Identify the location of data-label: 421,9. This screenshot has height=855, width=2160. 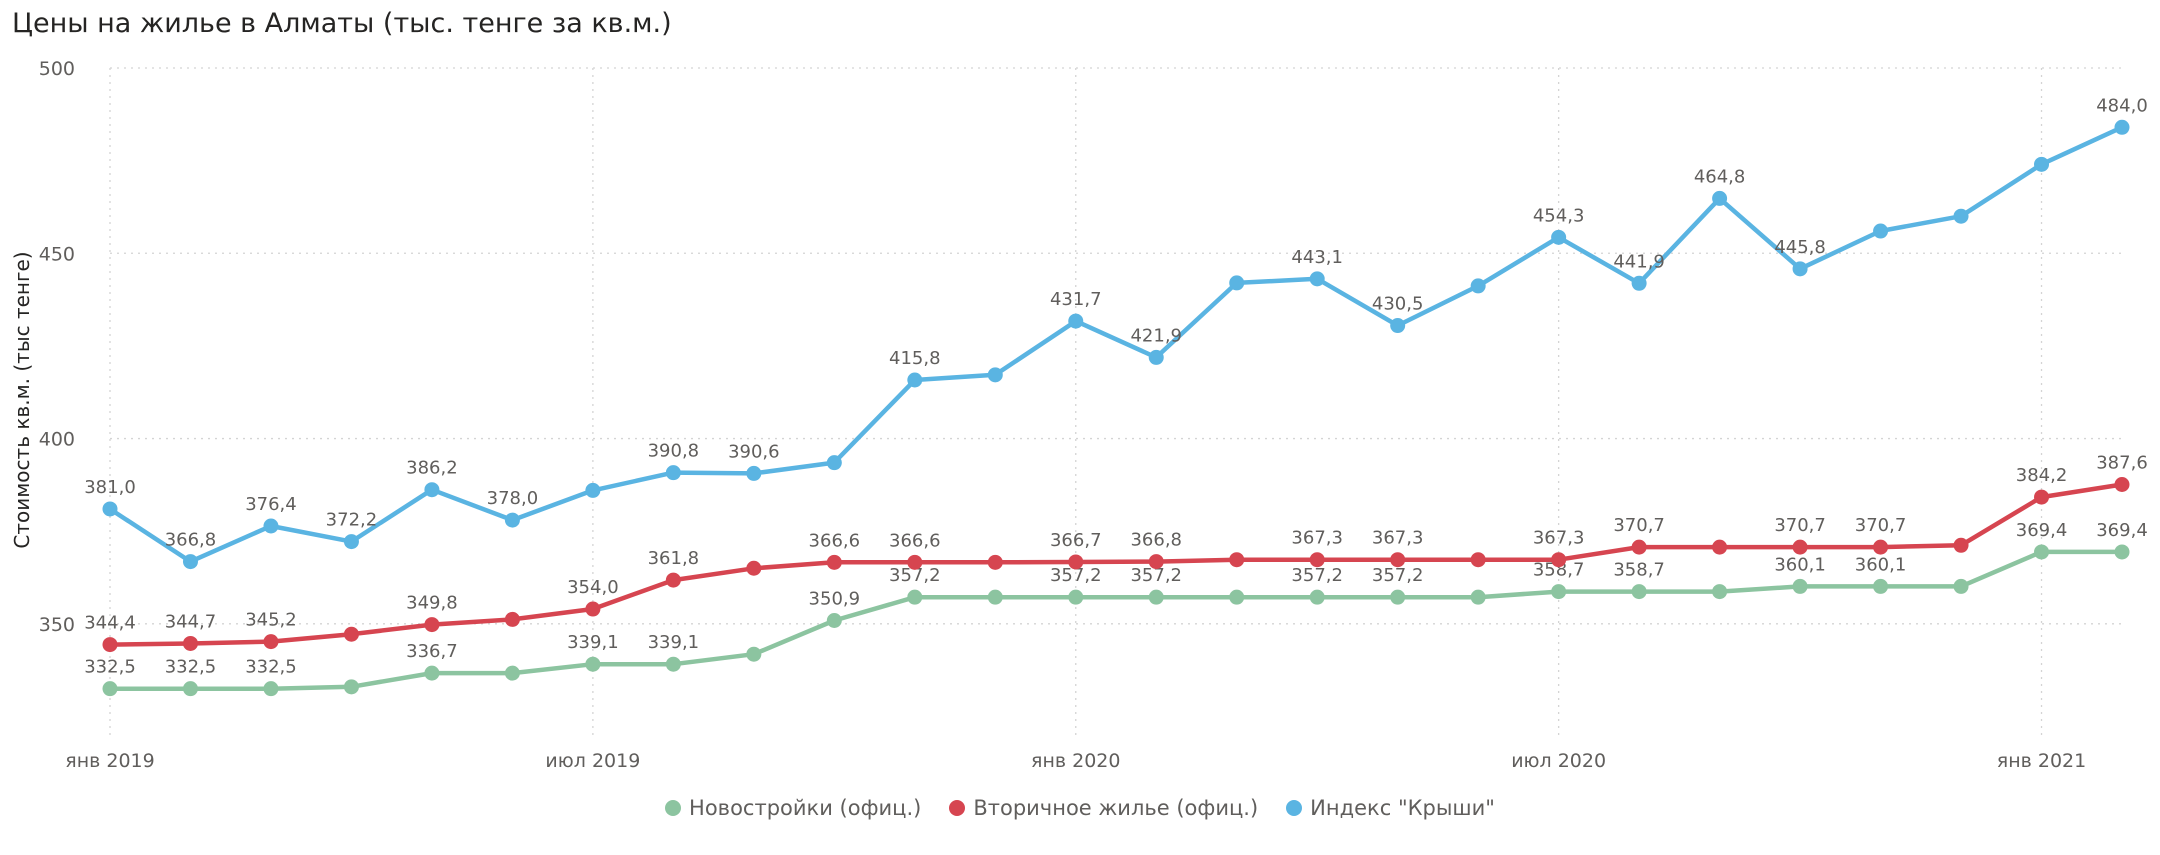
(1156, 335).